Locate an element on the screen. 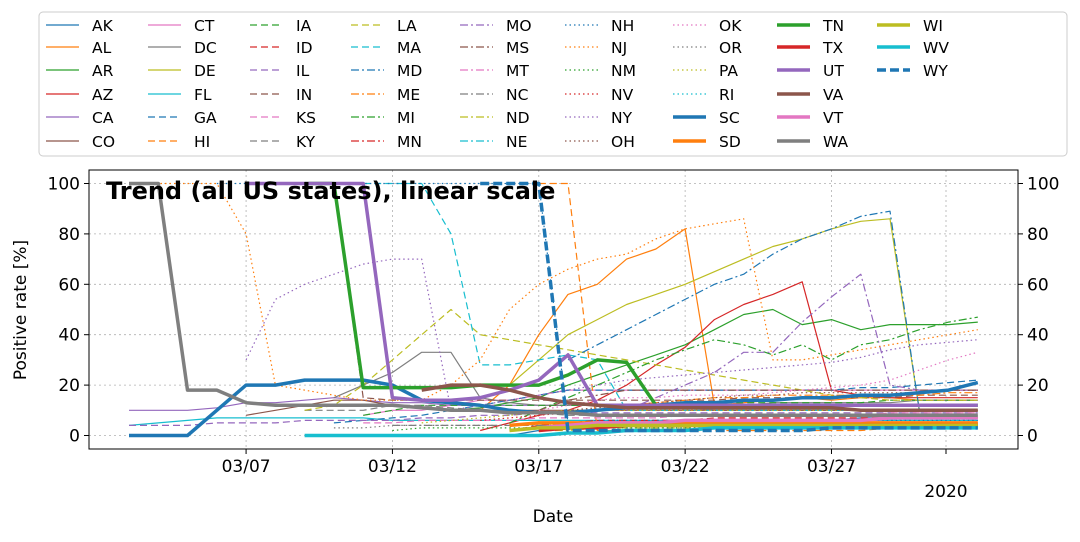 This screenshot has width=1080, height=542. y-tick-label-right: 100 is located at coordinates (1043, 185).